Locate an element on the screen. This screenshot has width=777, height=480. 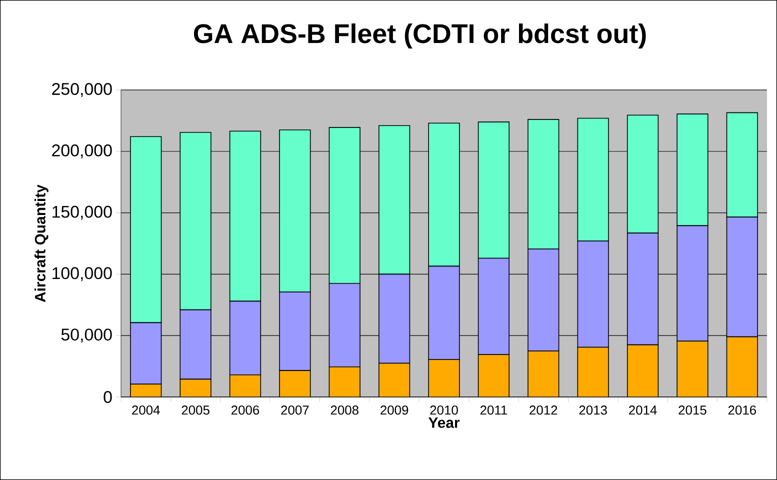
y-tick-label: 250,000 is located at coordinates (82, 89).